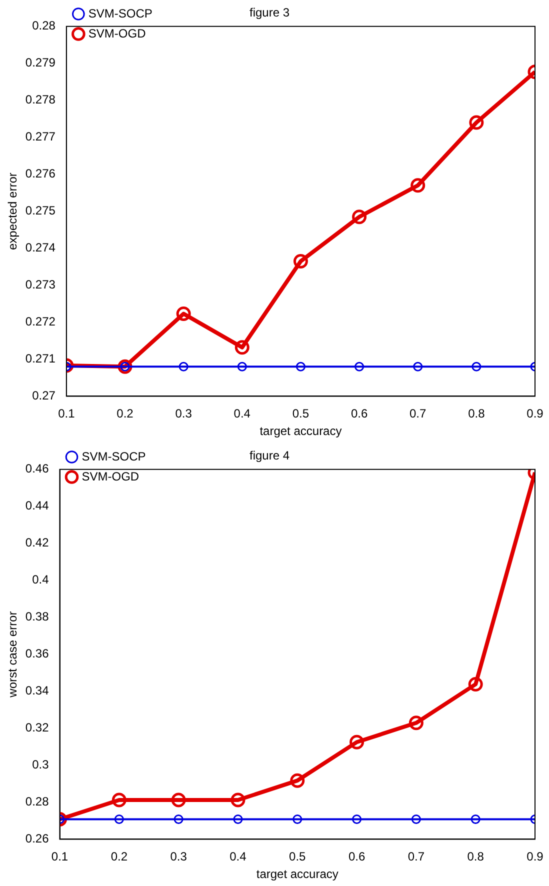  I want to click on y-tick-label: 0.277, so click(40, 137).